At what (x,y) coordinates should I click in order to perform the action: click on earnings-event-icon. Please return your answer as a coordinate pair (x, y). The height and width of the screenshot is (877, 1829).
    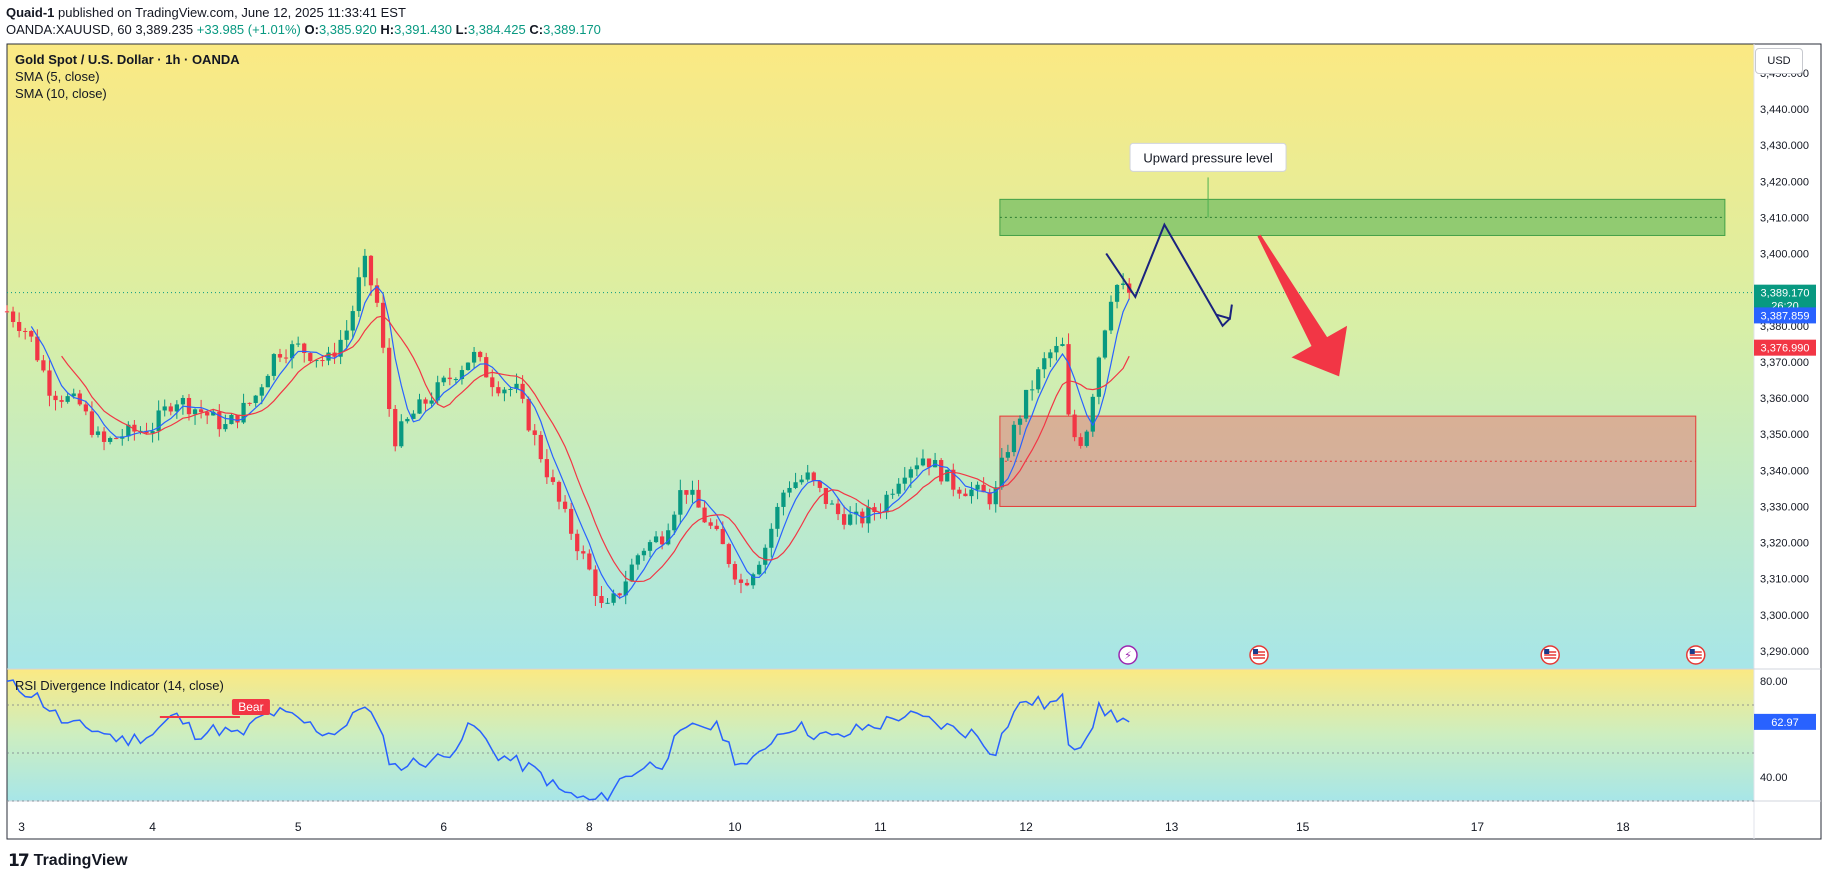
    Looking at the image, I should click on (1128, 655).